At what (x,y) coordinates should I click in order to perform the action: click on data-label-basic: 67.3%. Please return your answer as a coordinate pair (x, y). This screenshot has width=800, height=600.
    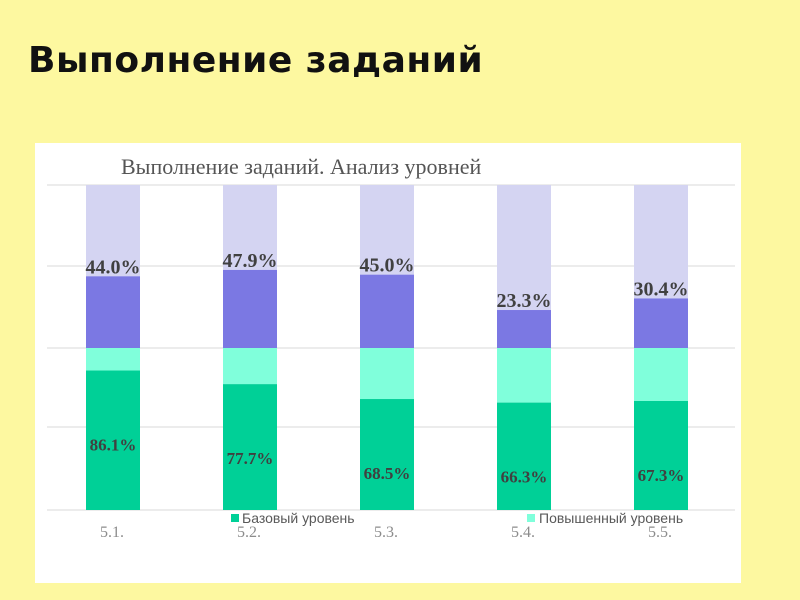
    Looking at the image, I should click on (661, 475).